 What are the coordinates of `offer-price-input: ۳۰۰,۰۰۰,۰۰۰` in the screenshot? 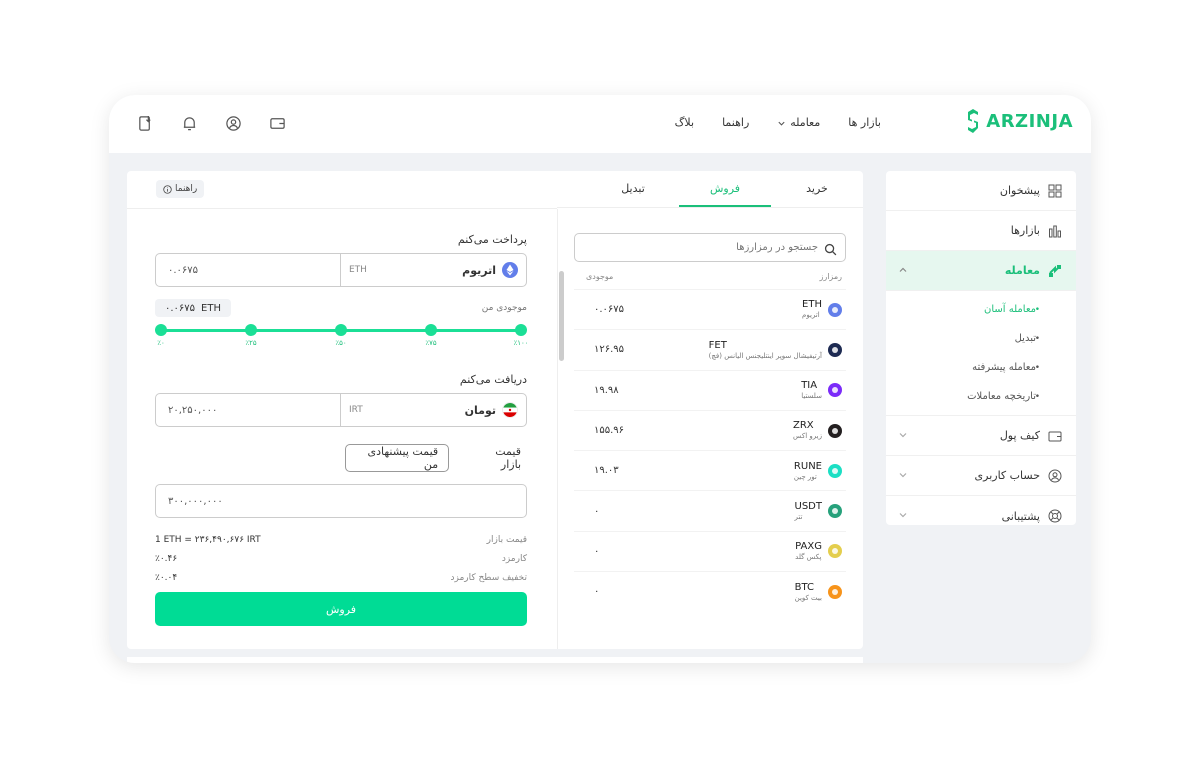 It's located at (341, 501).